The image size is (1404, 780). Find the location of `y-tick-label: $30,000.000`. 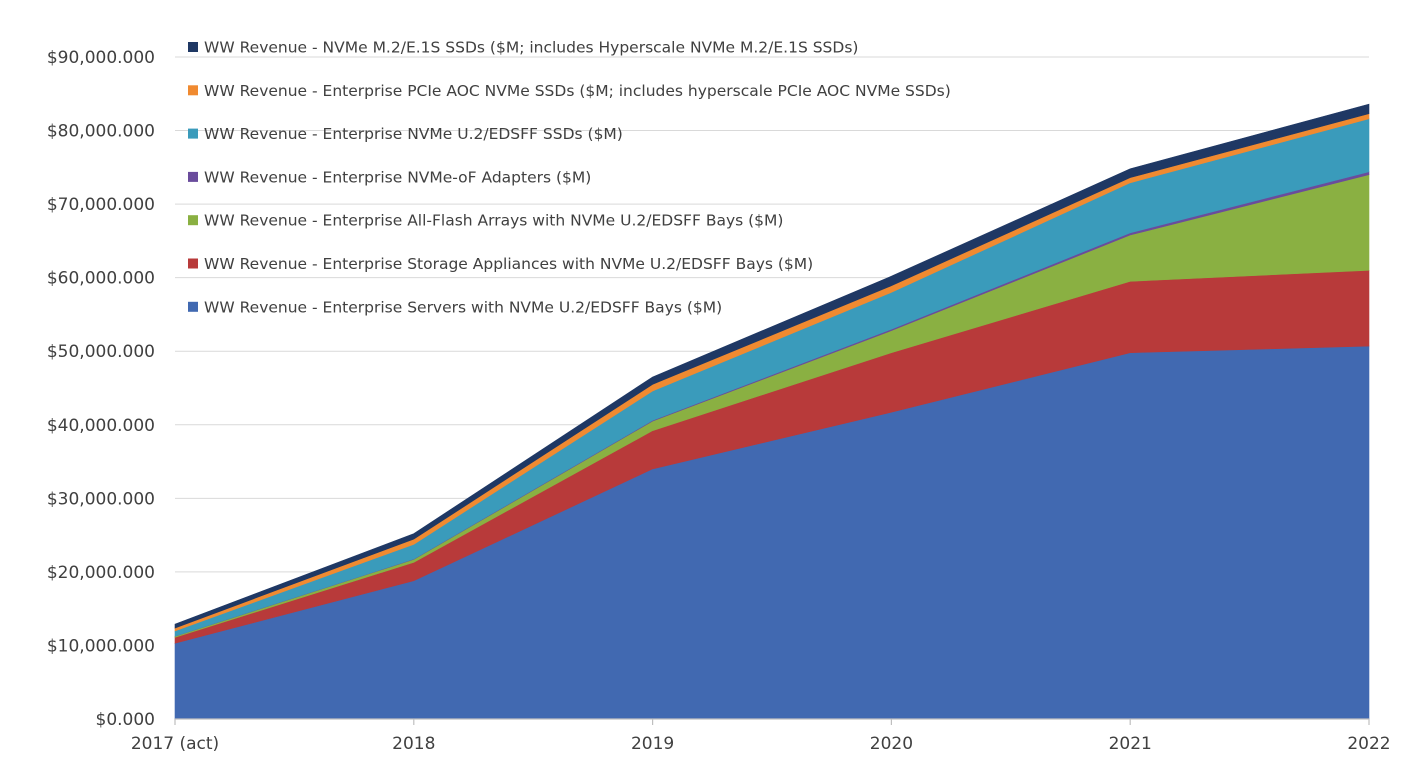

y-tick-label: $30,000.000 is located at coordinates (101, 499).